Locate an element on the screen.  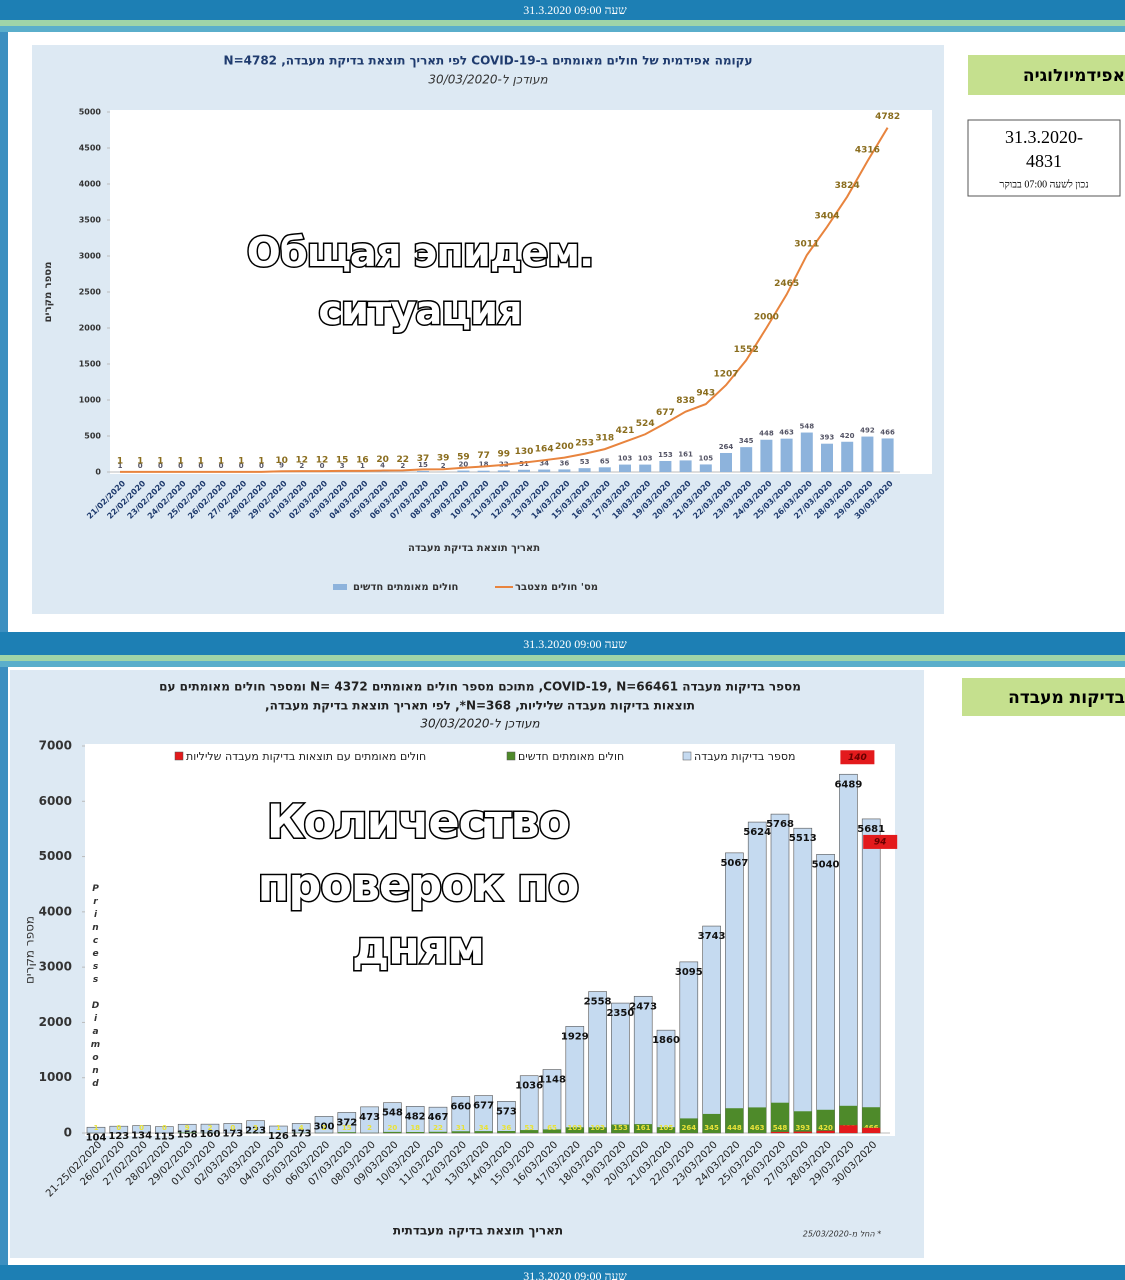
bar-label: 393 is located at coordinates (827, 438).